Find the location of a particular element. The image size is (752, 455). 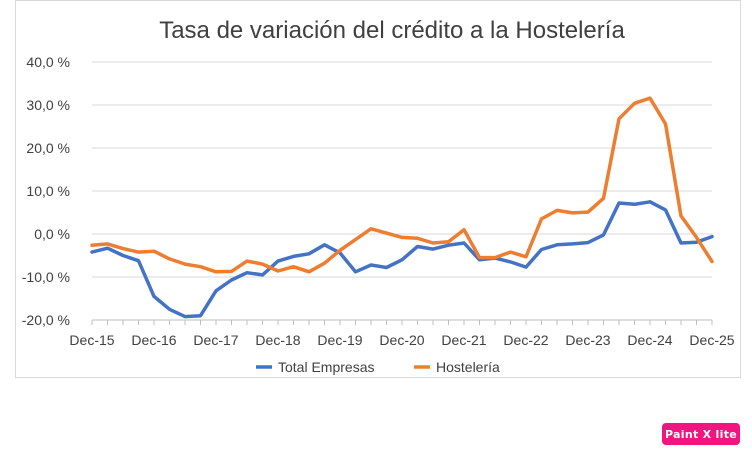

y-tick-label: 30,0 % is located at coordinates (48, 105).